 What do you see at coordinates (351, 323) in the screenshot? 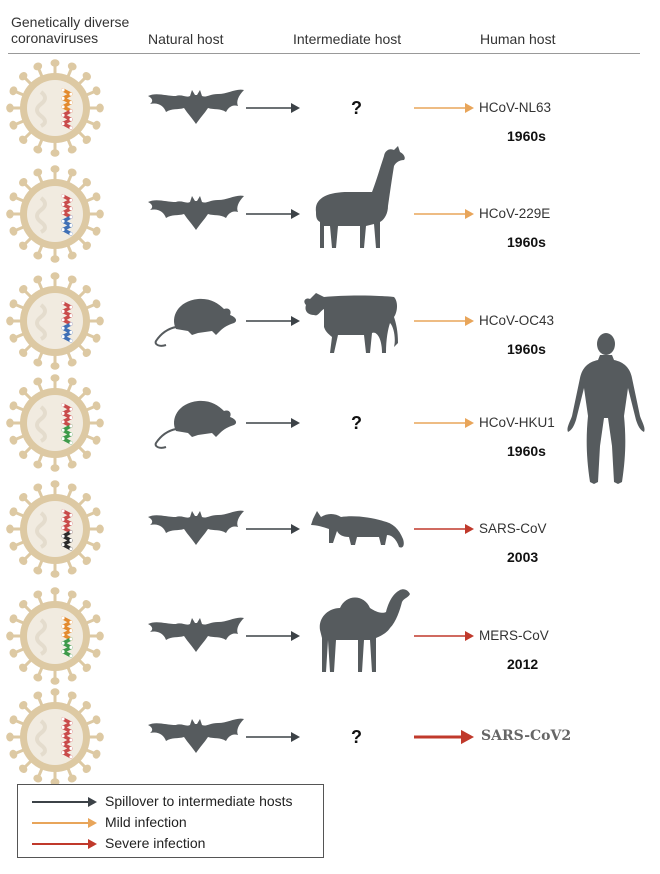
I see `cattle-icon` at bounding box center [351, 323].